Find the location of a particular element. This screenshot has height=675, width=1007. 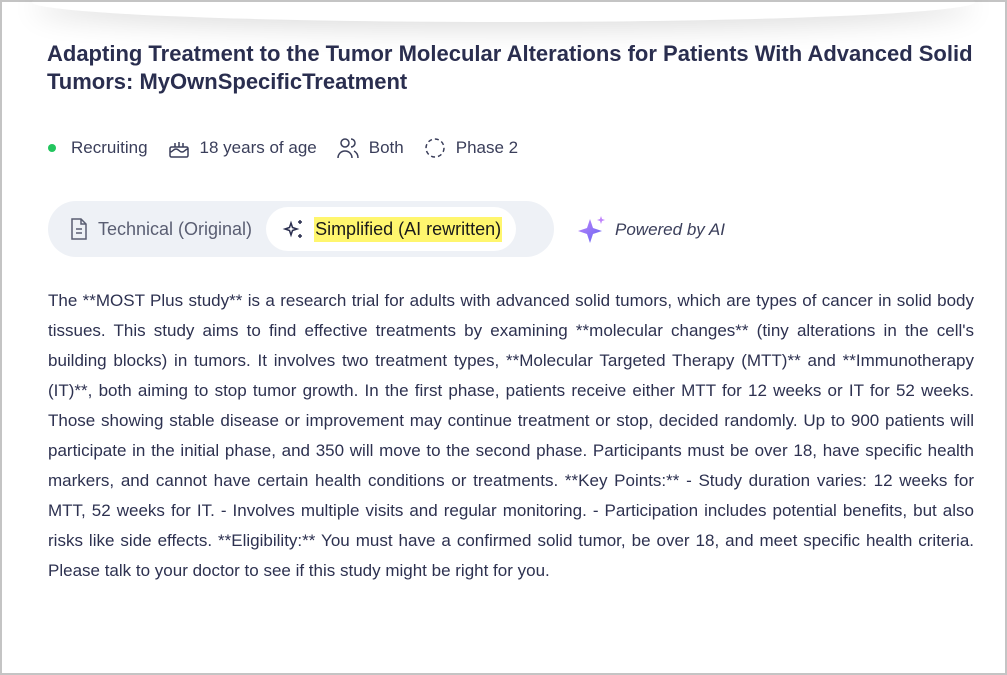

cake-icon is located at coordinates (178, 150).